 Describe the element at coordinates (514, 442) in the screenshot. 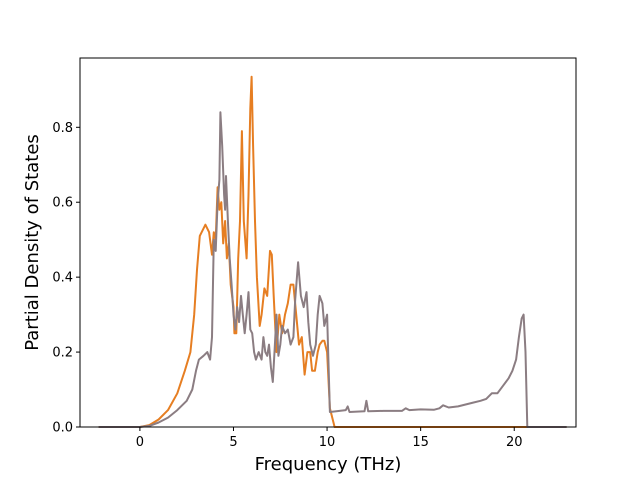

I see `x-tick-label: 20` at that location.